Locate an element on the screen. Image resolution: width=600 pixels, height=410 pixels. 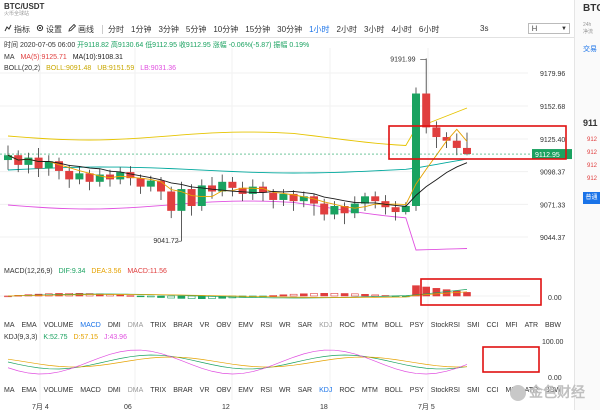
info-low: 低9112.95 is located at coordinates (161, 45).